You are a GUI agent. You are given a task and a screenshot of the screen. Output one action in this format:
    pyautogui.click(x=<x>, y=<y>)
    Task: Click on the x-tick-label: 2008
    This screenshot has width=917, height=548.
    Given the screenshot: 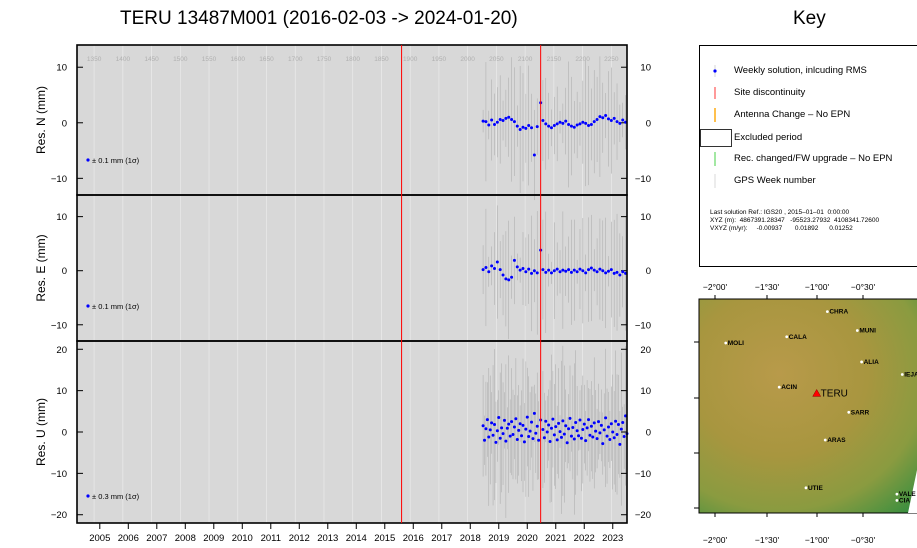 What is the action you would take?
    pyautogui.click(x=185, y=538)
    